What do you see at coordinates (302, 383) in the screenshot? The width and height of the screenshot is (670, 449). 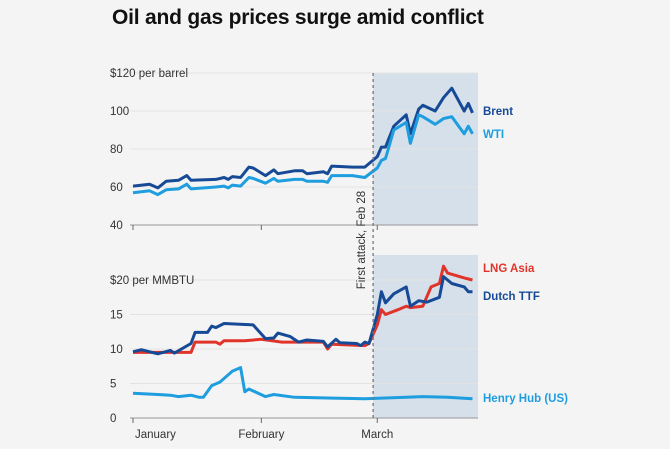 I see `series-line-henry-hub-us-` at bounding box center [302, 383].